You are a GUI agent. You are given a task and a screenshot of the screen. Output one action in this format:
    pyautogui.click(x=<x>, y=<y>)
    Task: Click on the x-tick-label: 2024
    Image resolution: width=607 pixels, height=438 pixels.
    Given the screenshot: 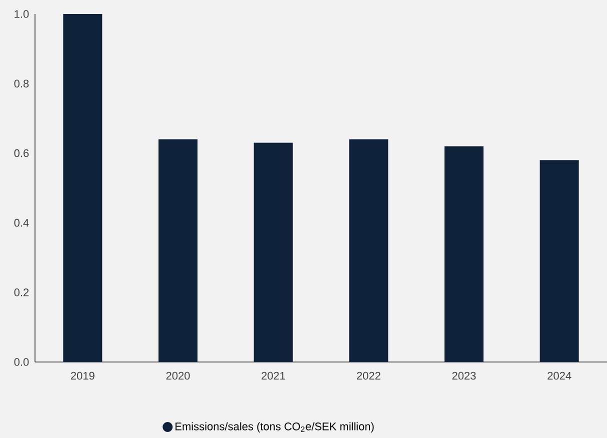 What is the action you would take?
    pyautogui.click(x=560, y=376)
    